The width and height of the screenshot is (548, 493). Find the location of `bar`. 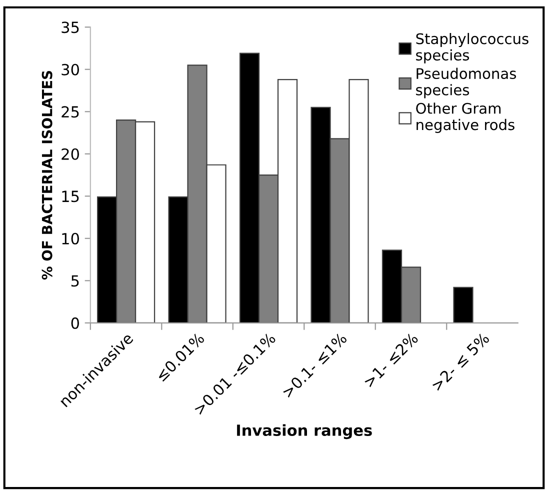

bar is located at coordinates (463, 304).